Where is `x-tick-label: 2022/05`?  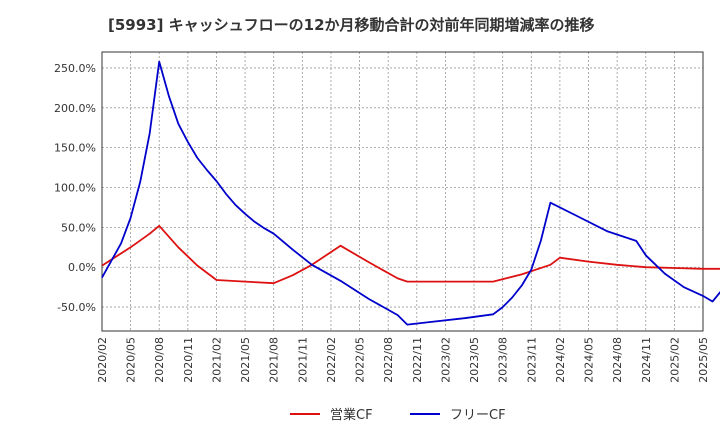 x-tick-label: 2022/05 is located at coordinates (360, 360).